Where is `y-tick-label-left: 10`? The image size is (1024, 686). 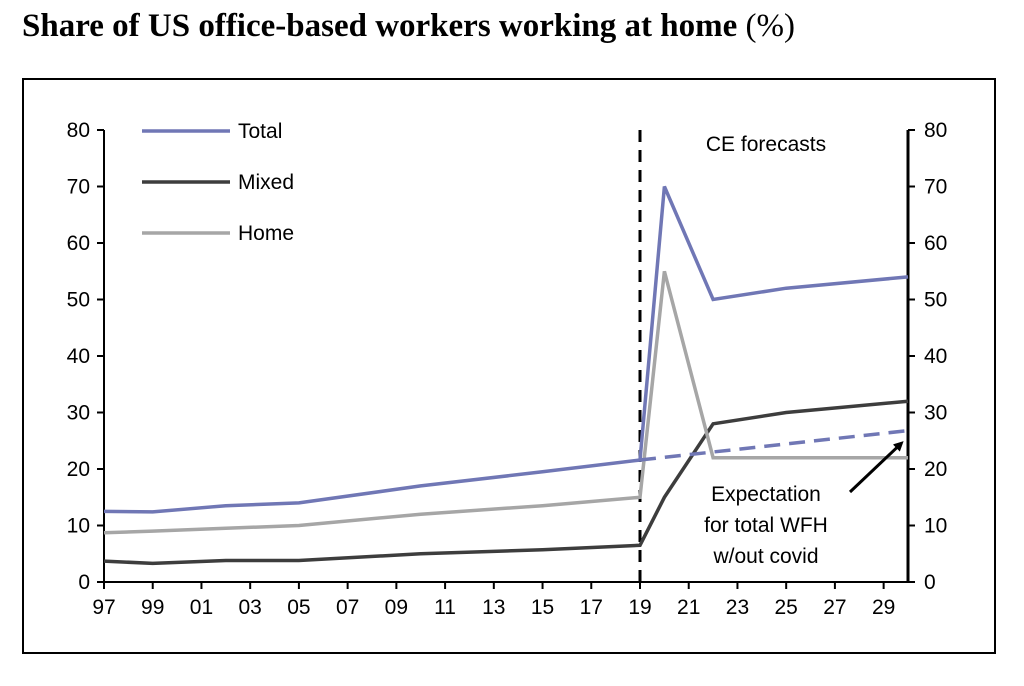 y-tick-label-left: 10 is located at coordinates (78, 526).